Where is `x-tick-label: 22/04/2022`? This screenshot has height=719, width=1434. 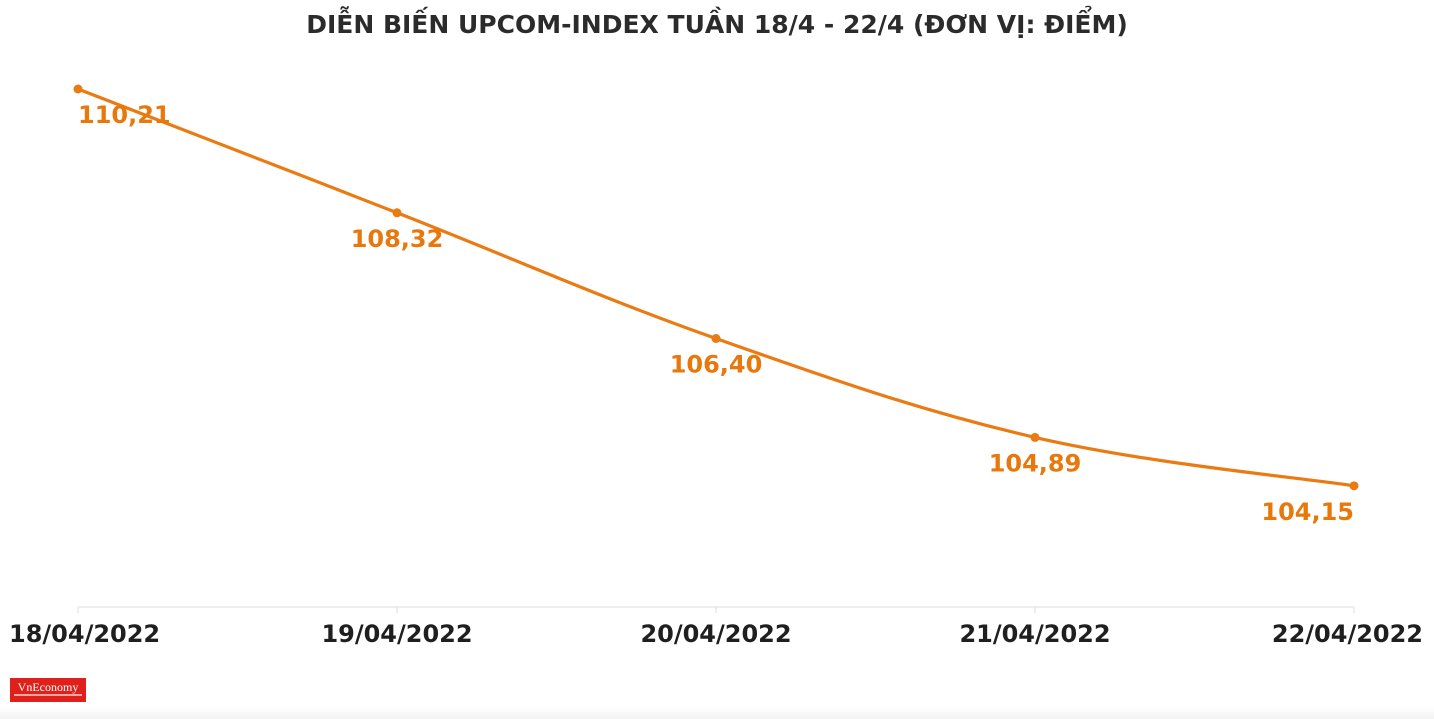 x-tick-label: 22/04/2022 is located at coordinates (1347, 634).